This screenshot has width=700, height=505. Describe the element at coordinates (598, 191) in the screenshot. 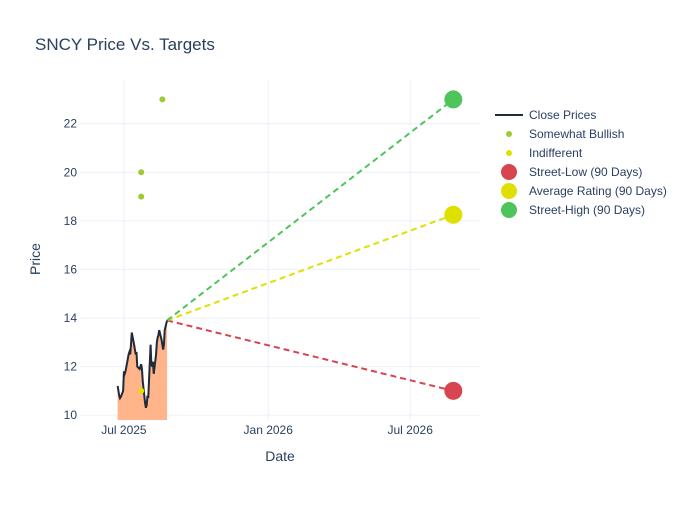

I see `legend-label-average-rating: Average Rating (90 Days)` at that location.